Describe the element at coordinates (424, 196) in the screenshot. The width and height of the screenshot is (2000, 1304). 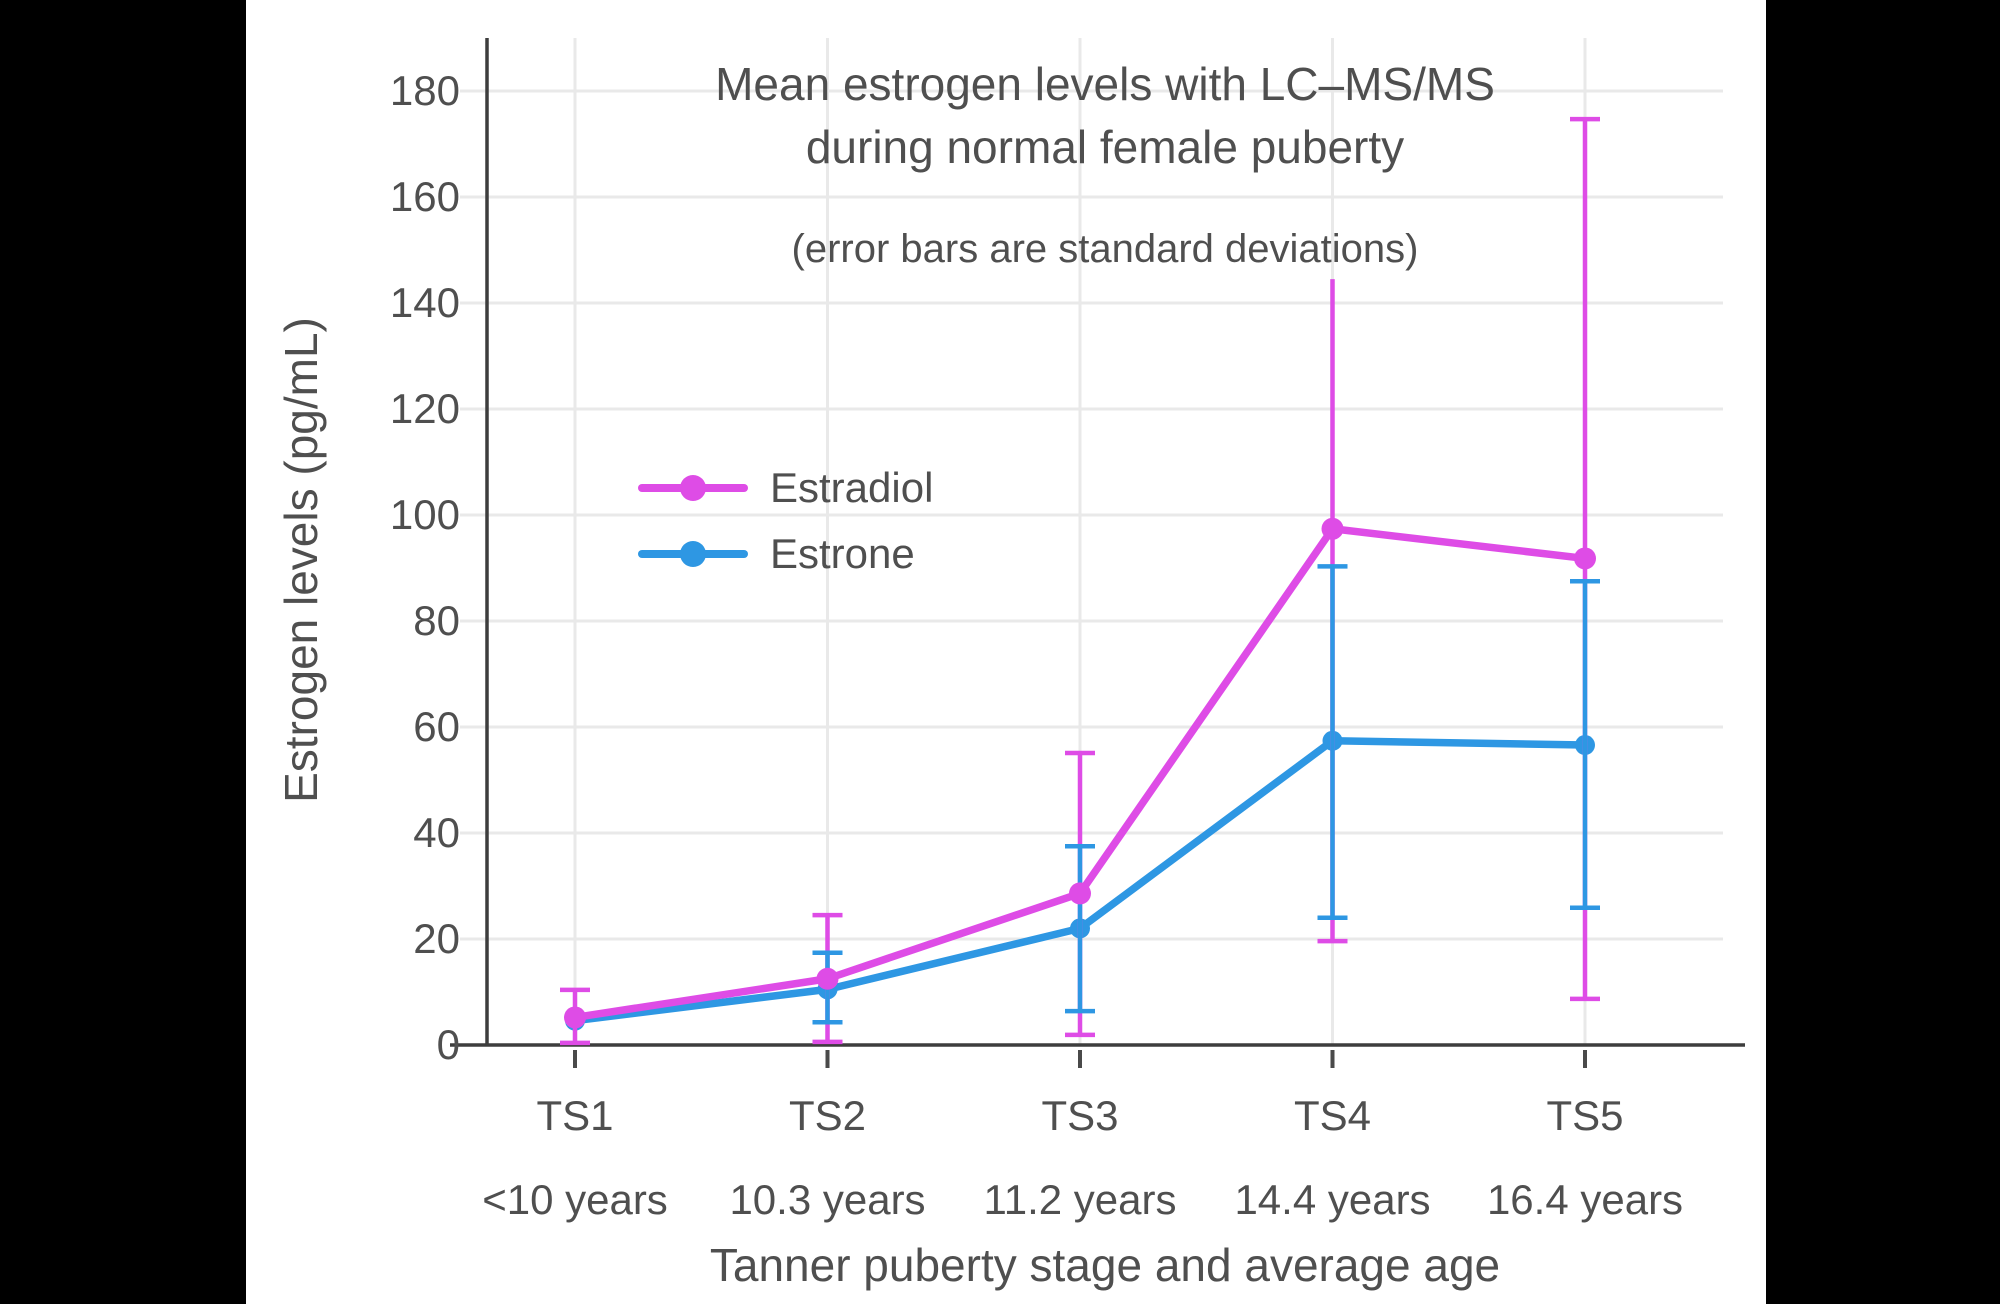
I see `y-tick-label: 160` at that location.